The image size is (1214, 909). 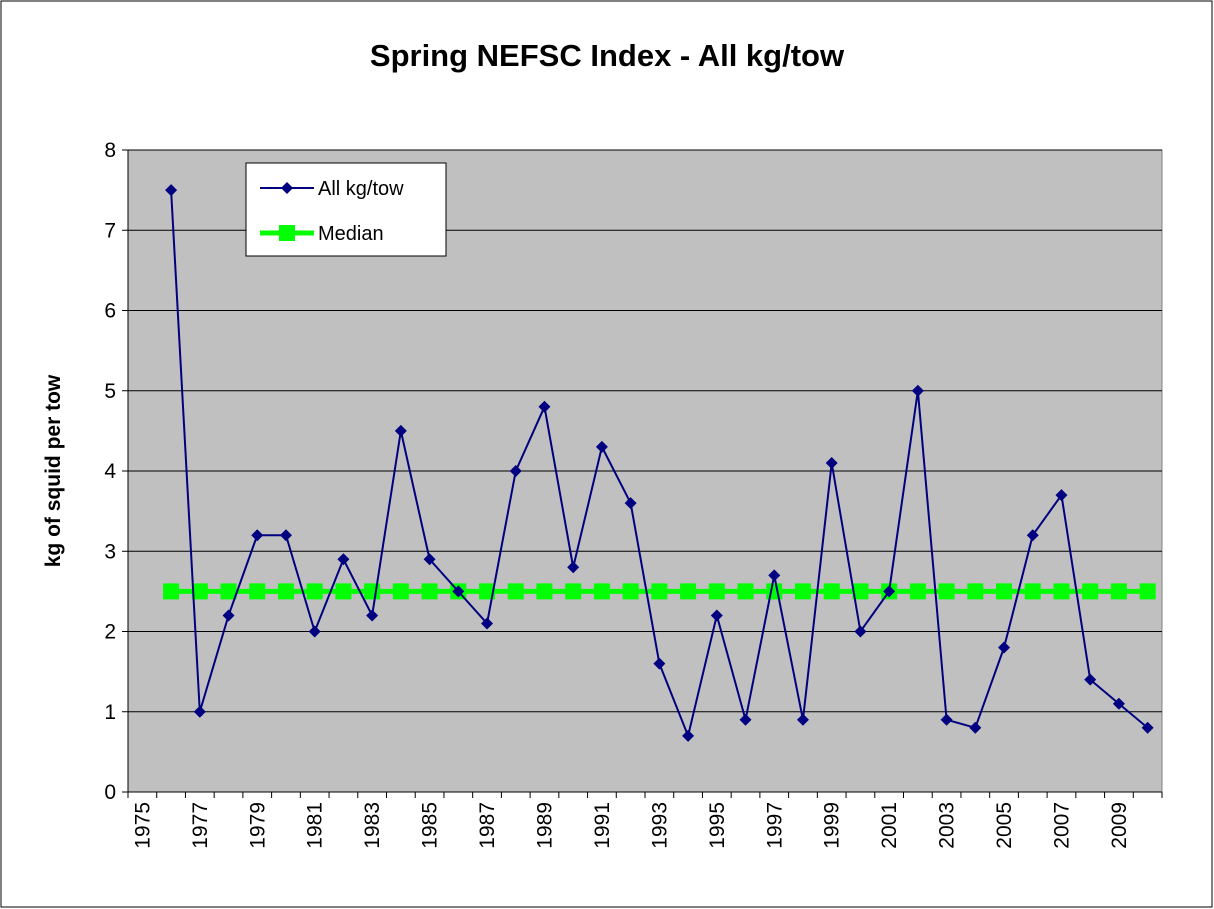 What do you see at coordinates (1004, 825) in the screenshot?
I see `x-tick-label: 2005` at bounding box center [1004, 825].